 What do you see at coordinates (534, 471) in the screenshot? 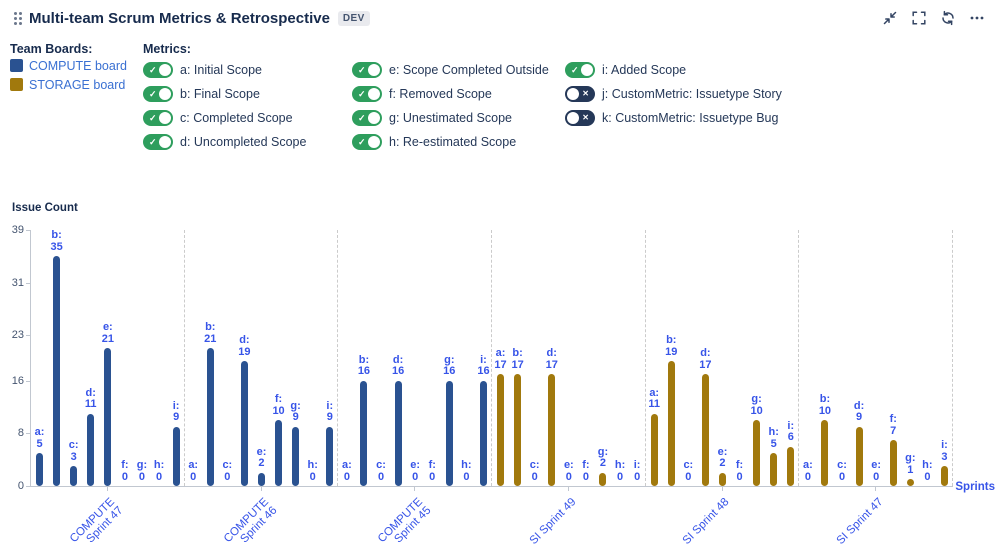
I see `bar-value-label: c: 0` at bounding box center [534, 471].